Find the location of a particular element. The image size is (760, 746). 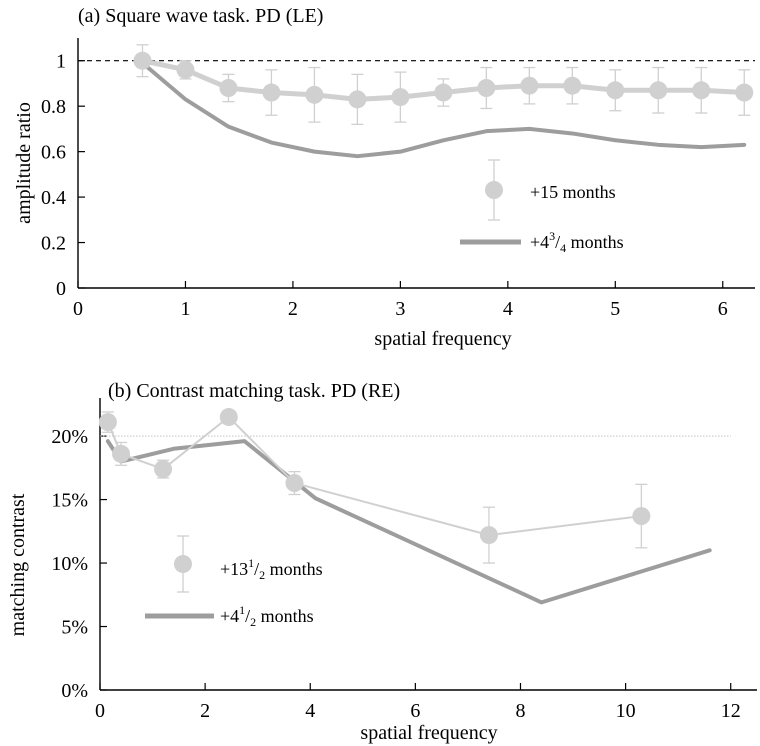

legend-label-sup: 3 is located at coordinates (552, 236).